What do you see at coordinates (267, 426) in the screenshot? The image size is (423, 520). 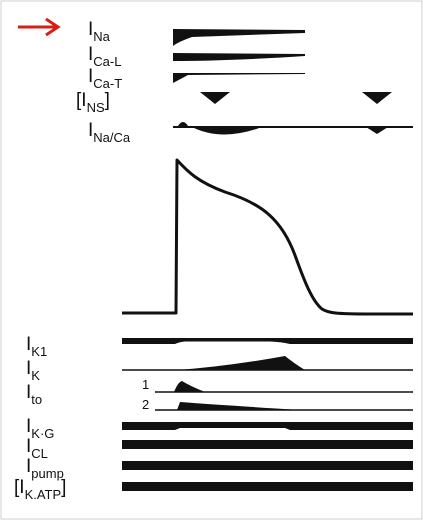 I see `trace-ikg` at bounding box center [267, 426].